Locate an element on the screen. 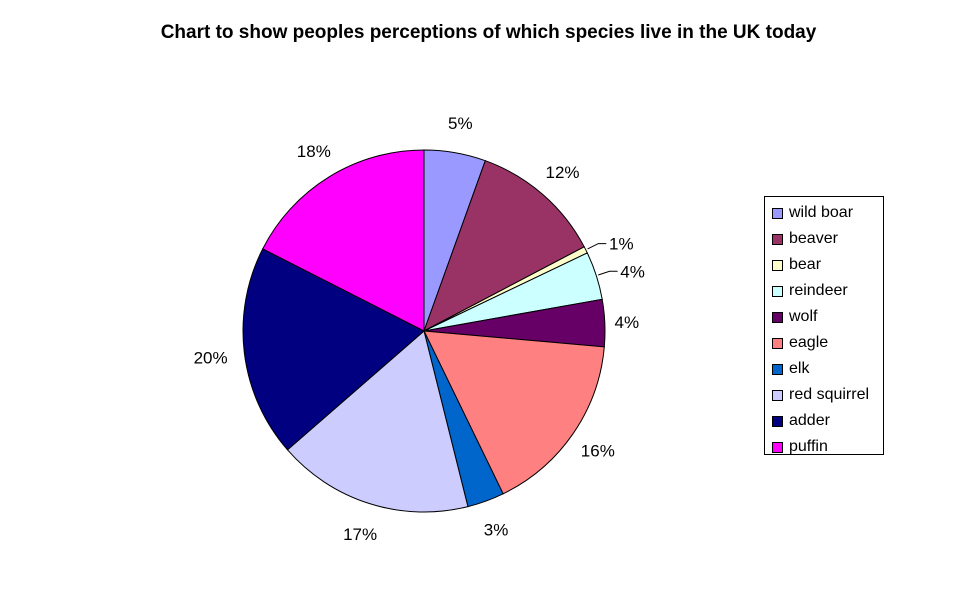 The width and height of the screenshot is (977, 600). legend-label: wolf is located at coordinates (803, 316).